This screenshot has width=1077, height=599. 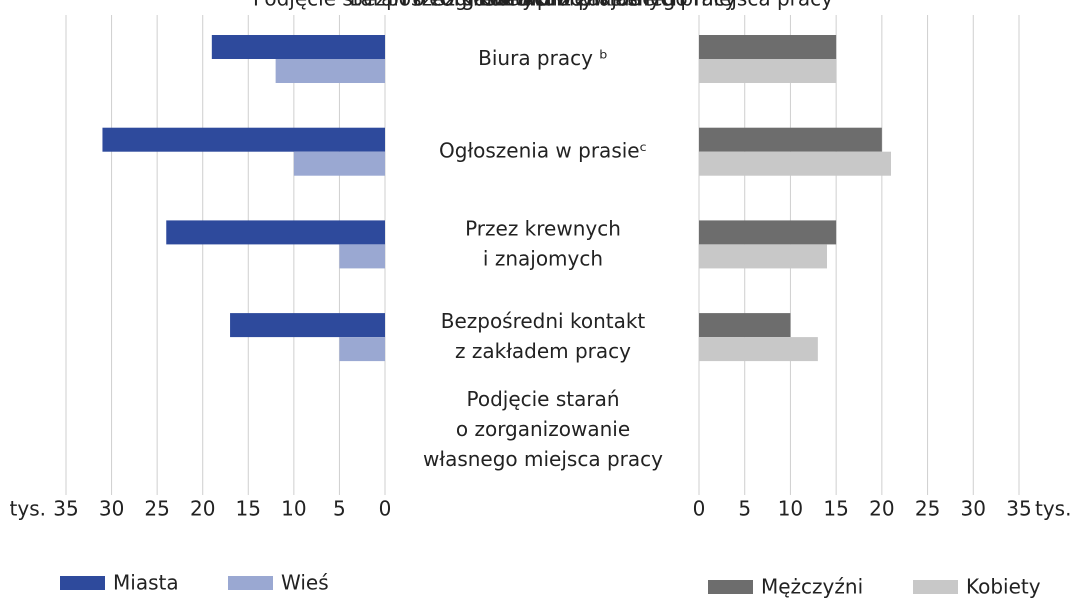 What do you see at coordinates (543, 81) in the screenshot?
I see `category-label: Ogłoszenia w prasieᶜOgłoszenia w prasieᶜ` at bounding box center [543, 81].